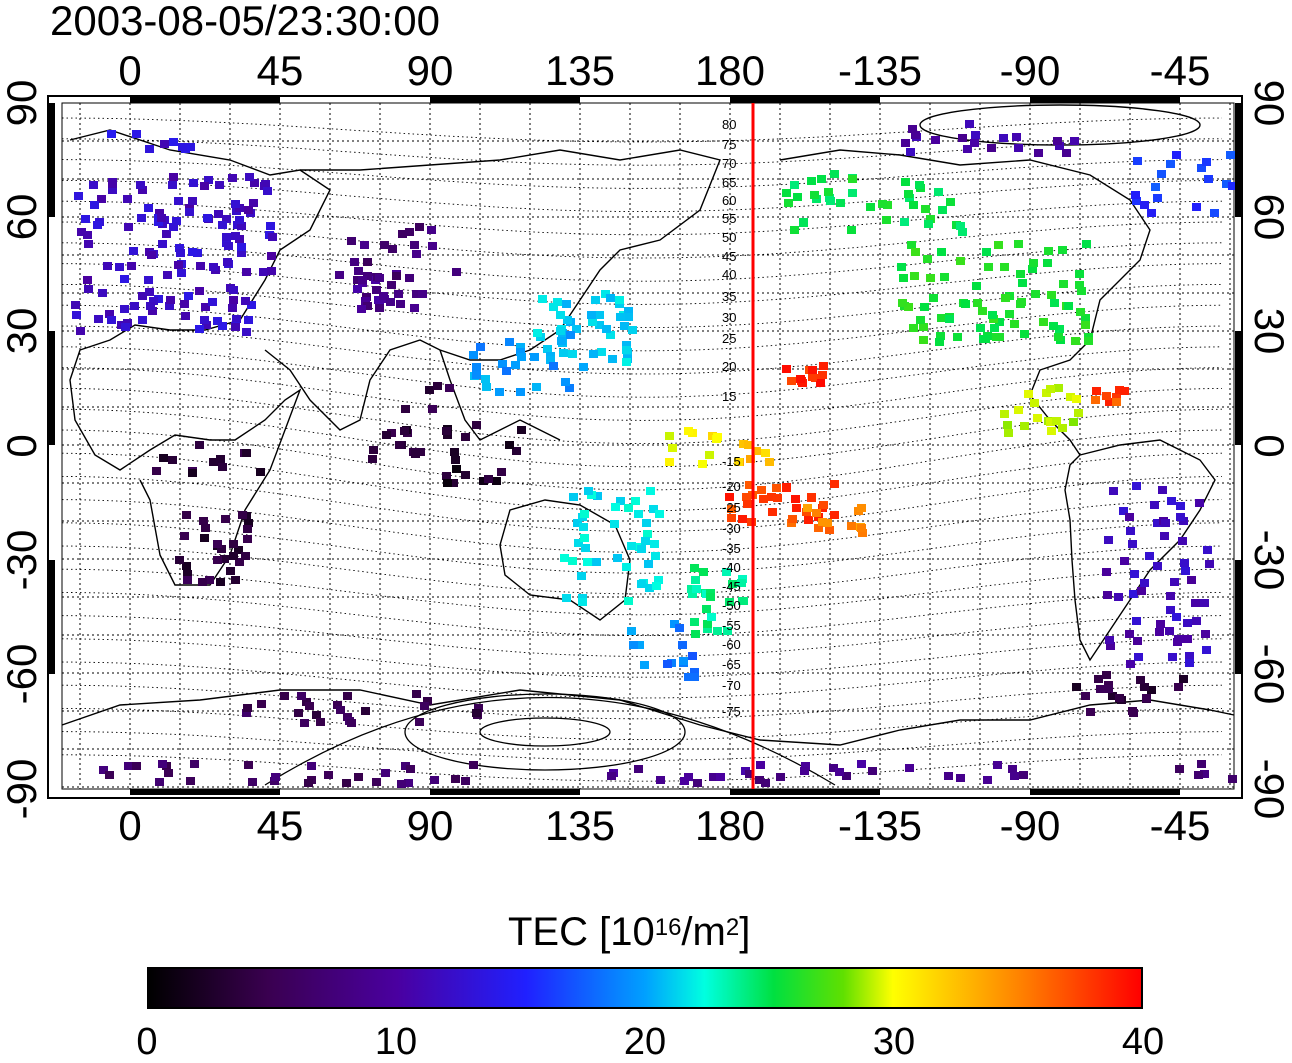  What do you see at coordinates (731, 685) in the screenshot?
I see `maglat-label: -70` at bounding box center [731, 685].